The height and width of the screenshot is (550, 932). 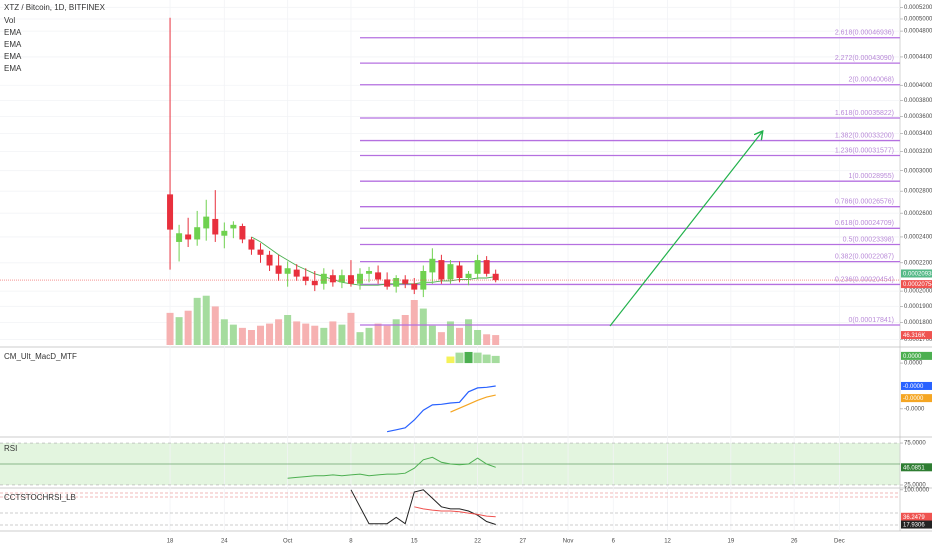 I want to click on macd-tag: -0.0000, so click(x=913, y=387).